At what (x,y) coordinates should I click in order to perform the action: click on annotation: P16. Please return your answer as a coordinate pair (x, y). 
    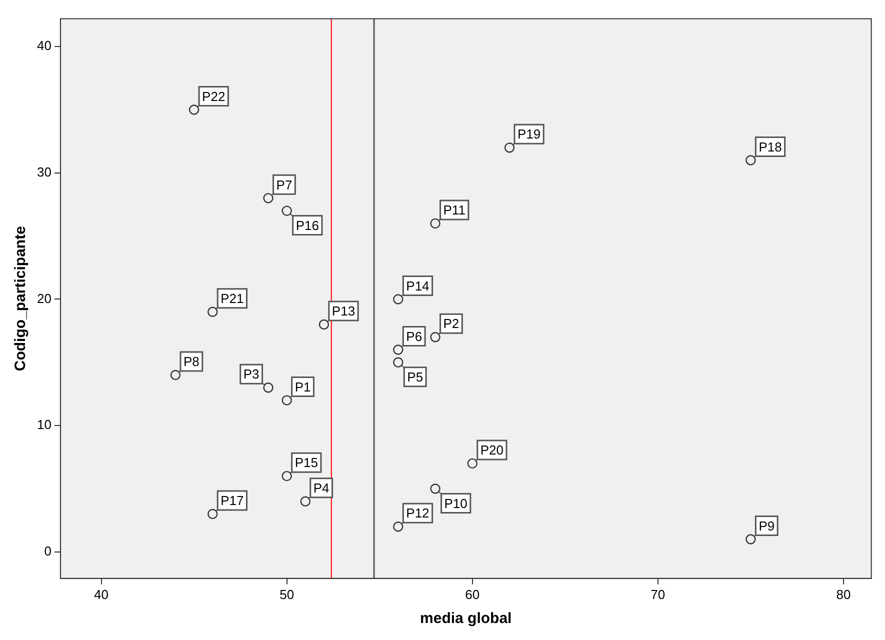
    Looking at the image, I should click on (307, 225).